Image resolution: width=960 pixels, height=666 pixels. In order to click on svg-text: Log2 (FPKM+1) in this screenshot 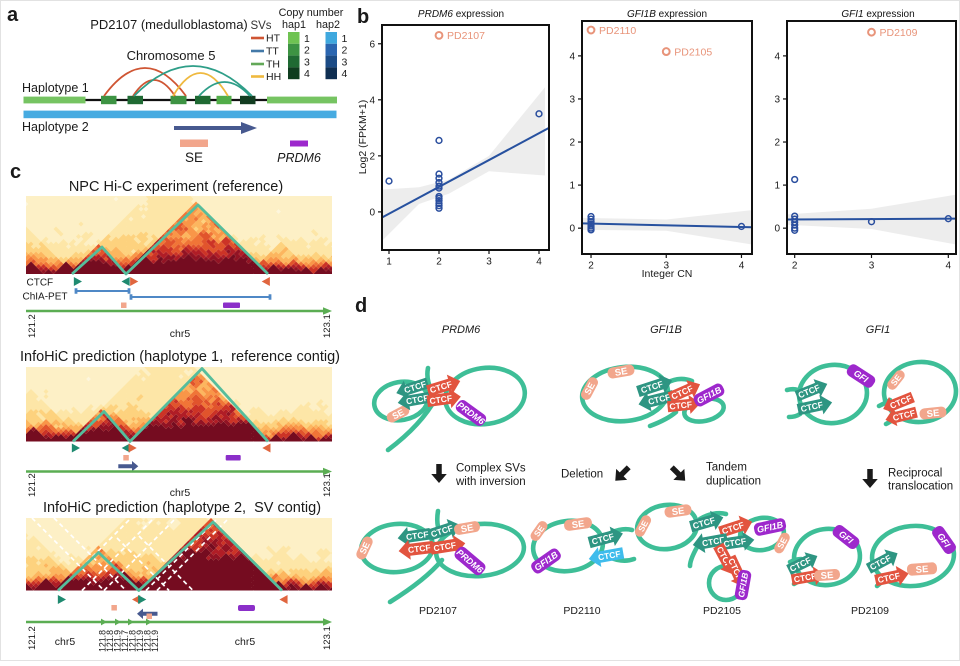, I will do `click(363, 137)`.